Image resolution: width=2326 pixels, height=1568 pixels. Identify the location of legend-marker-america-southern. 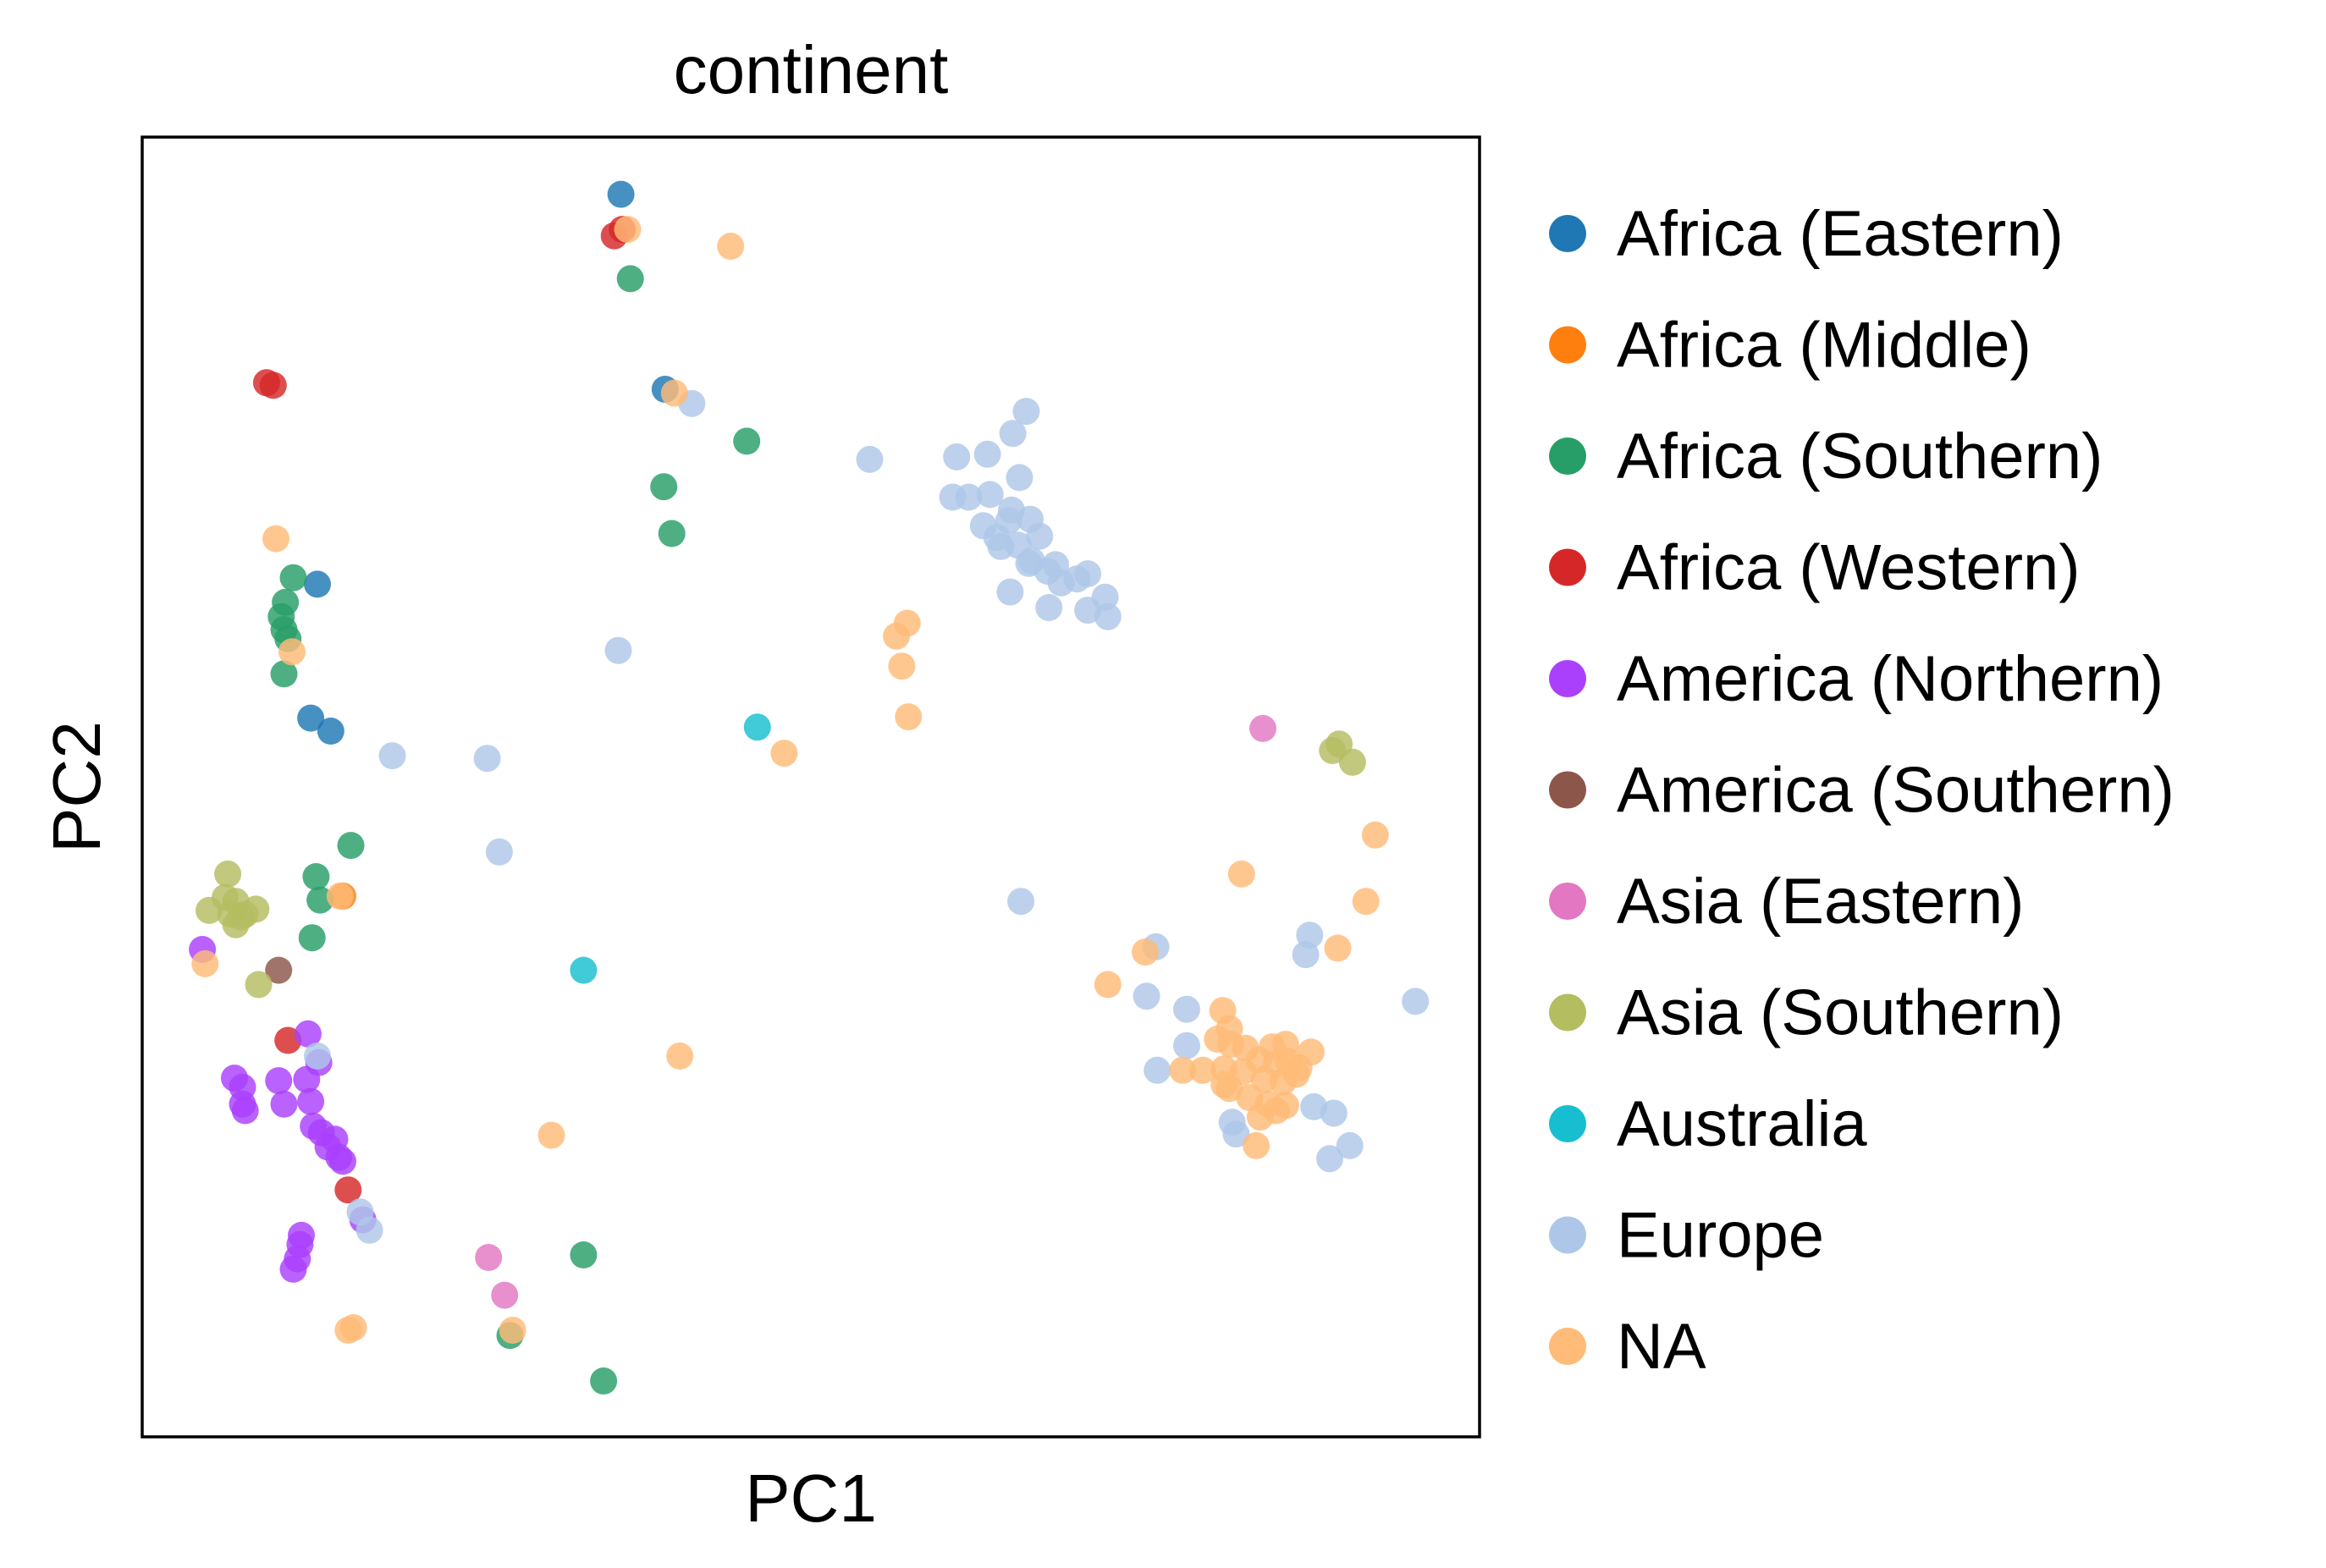
(1567, 790).